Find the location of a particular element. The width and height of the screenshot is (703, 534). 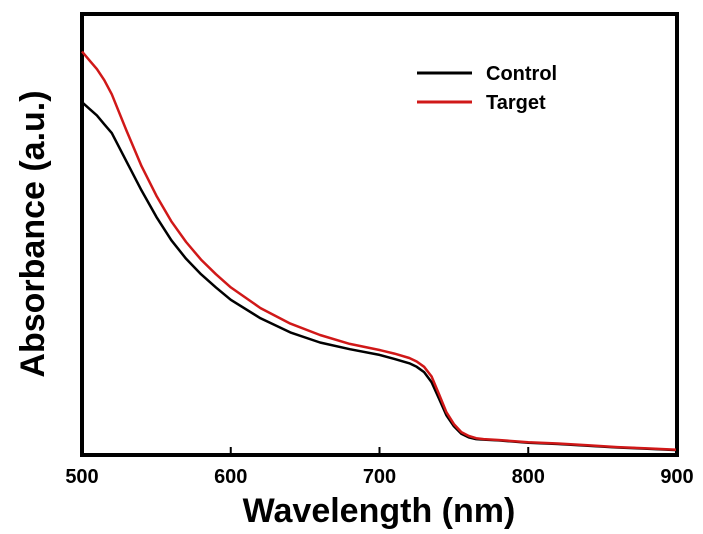

x-tick-label: 800 is located at coordinates (528, 477).